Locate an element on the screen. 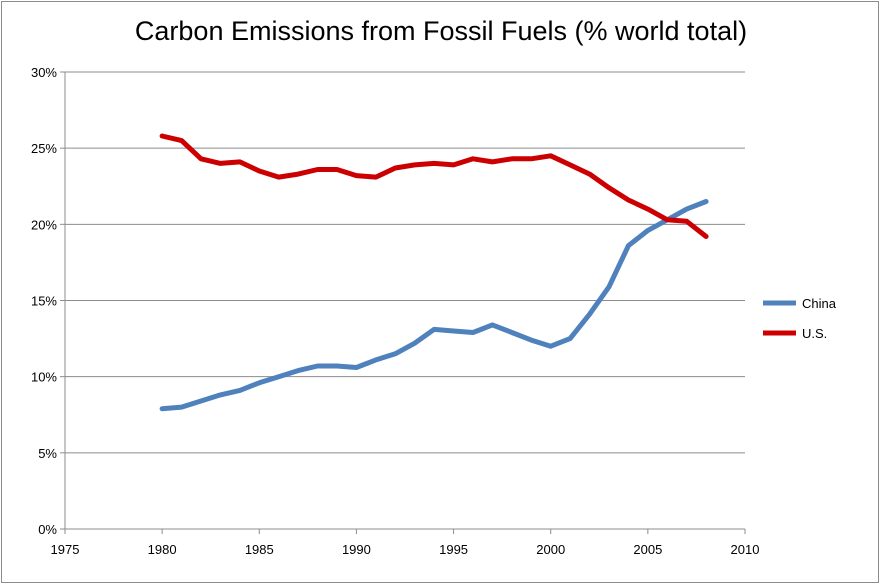  y-tick-label: 5% is located at coordinates (47, 453).